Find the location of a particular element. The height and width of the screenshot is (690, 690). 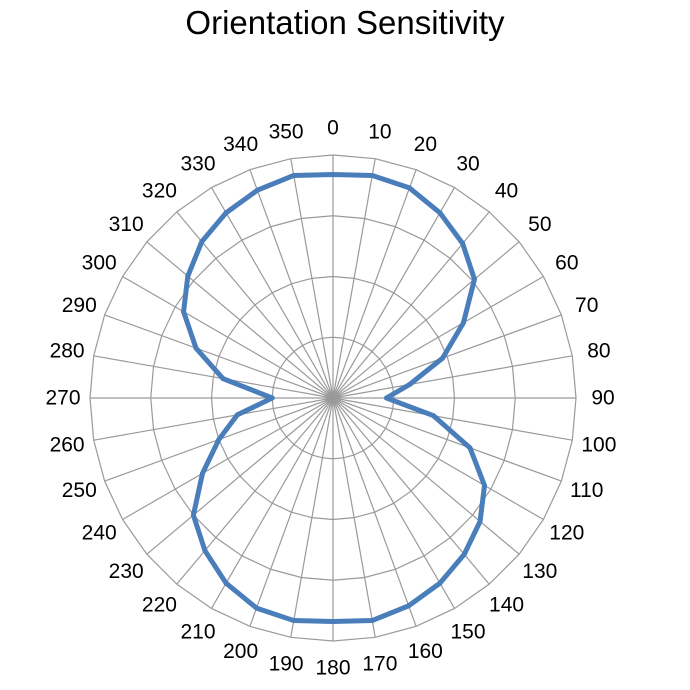

angle-tick-label: 140 is located at coordinates (506, 604).